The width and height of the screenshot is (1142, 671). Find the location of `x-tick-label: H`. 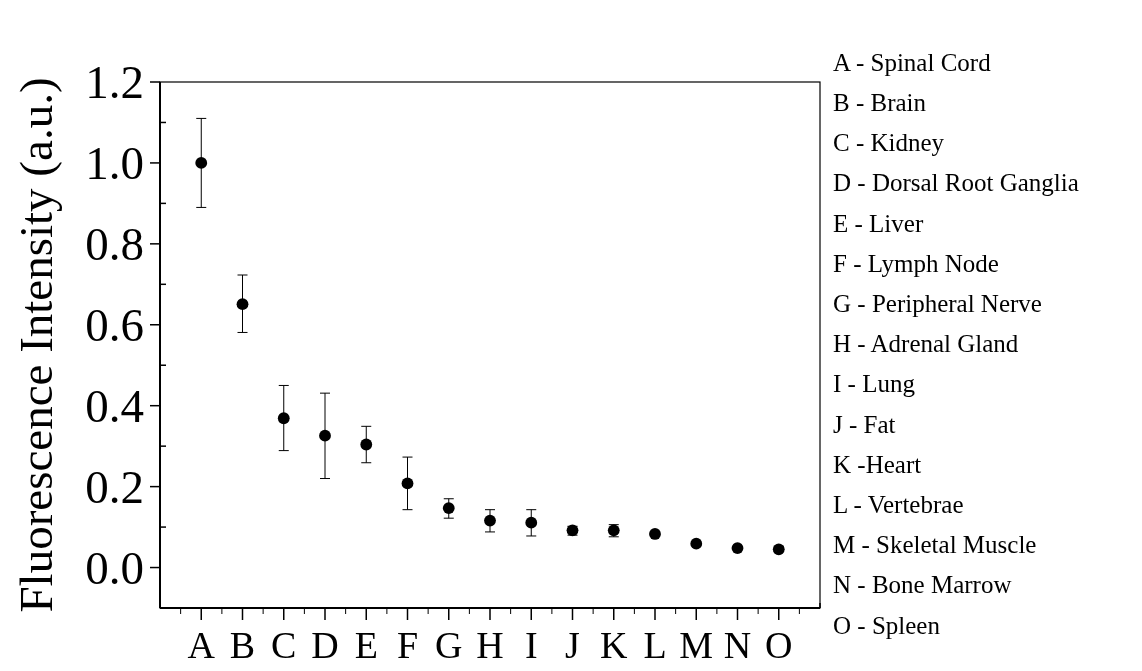

x-tick-label: H is located at coordinates (490, 645).